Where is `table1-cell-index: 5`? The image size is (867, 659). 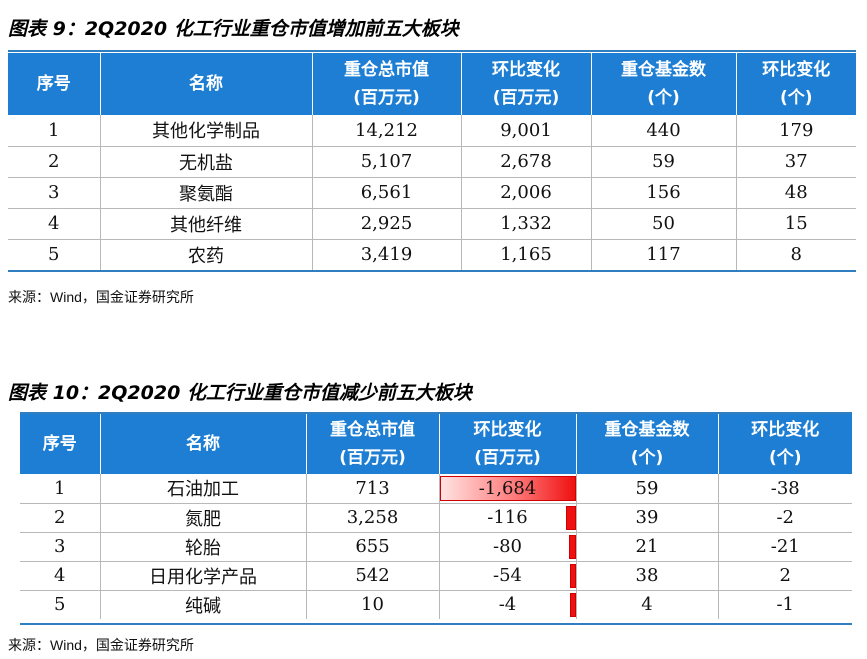 table1-cell-index: 5 is located at coordinates (54, 254).